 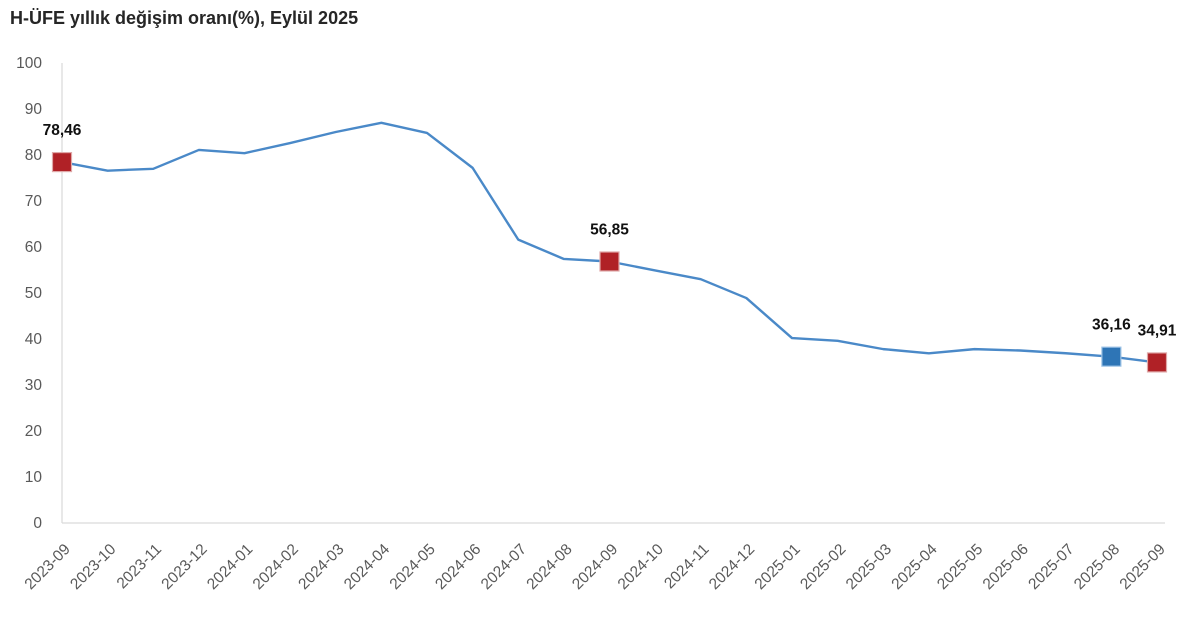 I want to click on x-tick-label: 2025-08, so click(x=1097, y=567).